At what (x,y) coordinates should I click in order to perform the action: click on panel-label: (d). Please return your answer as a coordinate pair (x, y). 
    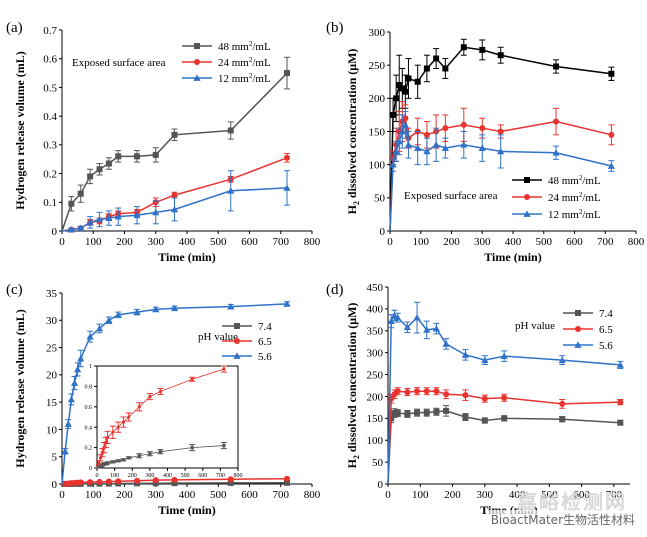
    Looking at the image, I should click on (335, 290).